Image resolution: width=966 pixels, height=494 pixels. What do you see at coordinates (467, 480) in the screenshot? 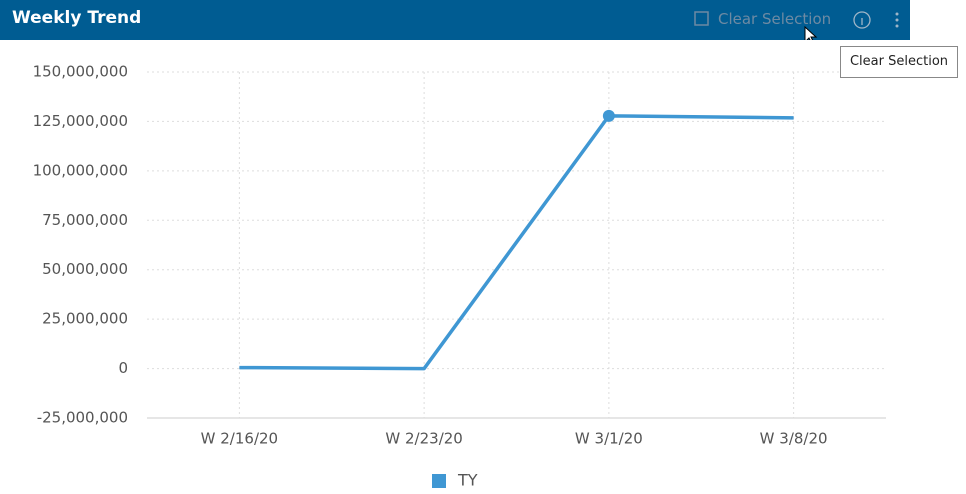
I see `legend-label: TY` at bounding box center [467, 480].